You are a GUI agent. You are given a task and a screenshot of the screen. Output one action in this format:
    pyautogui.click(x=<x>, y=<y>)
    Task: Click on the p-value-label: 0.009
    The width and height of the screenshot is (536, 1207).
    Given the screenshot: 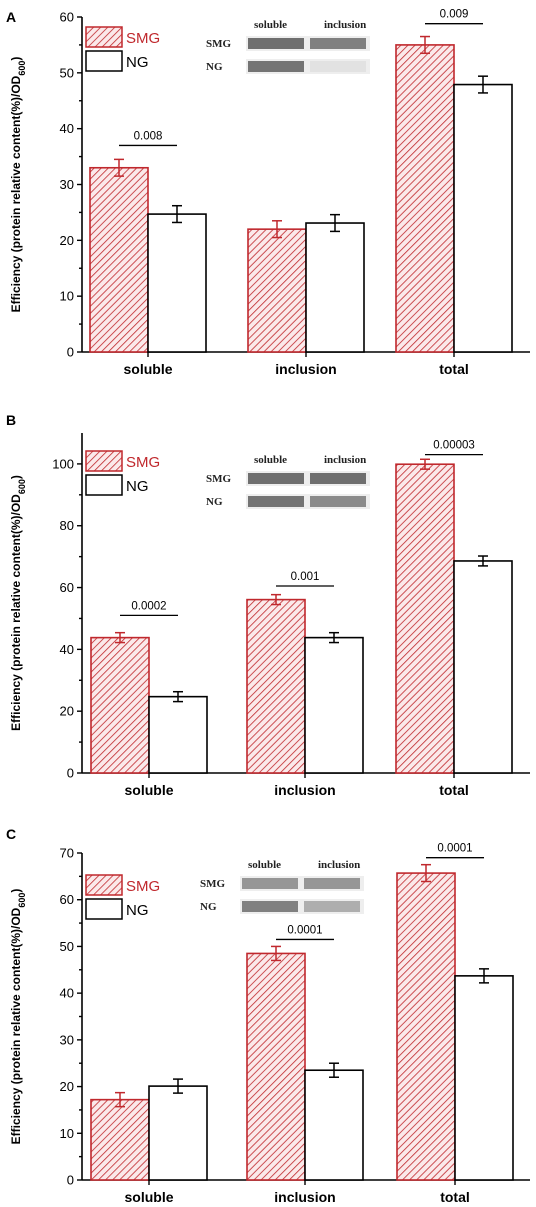 What is the action you would take?
    pyautogui.click(x=454, y=15)
    